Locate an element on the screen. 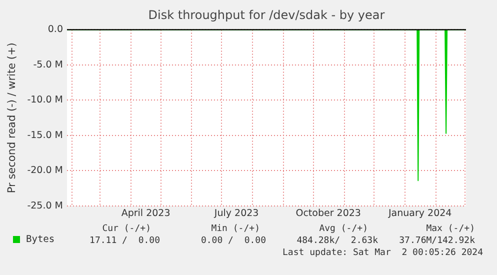 Image resolution: width=497 pixels, height=275 pixels. y-tick-label: -15.0 M is located at coordinates (45, 135).